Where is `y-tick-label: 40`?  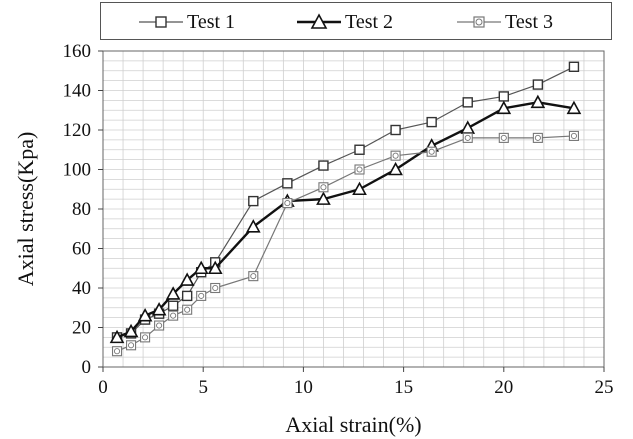
y-tick-label: 40 is located at coordinates (81, 288).